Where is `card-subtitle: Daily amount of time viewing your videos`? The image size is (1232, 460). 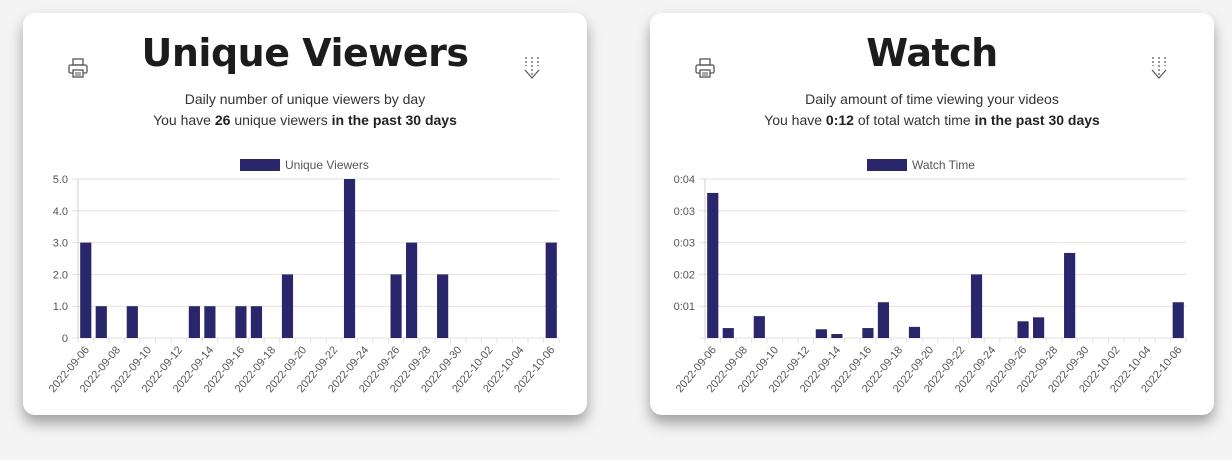 card-subtitle: Daily amount of time viewing your videos is located at coordinates (932, 99).